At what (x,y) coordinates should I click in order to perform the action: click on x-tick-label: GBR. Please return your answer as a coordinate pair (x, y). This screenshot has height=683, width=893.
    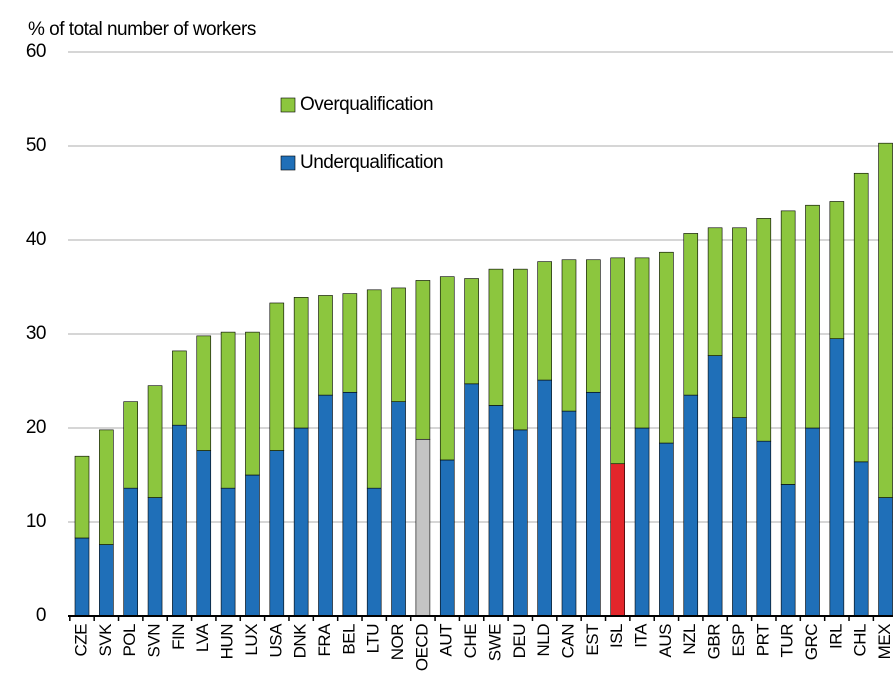
    Looking at the image, I should click on (714, 642).